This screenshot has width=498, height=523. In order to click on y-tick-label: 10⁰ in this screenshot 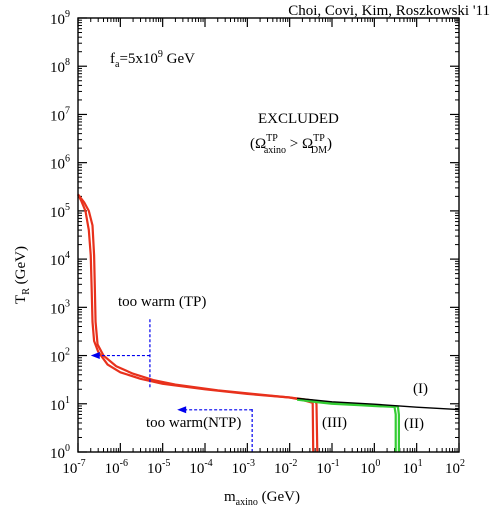, I will do `click(60, 452)`.